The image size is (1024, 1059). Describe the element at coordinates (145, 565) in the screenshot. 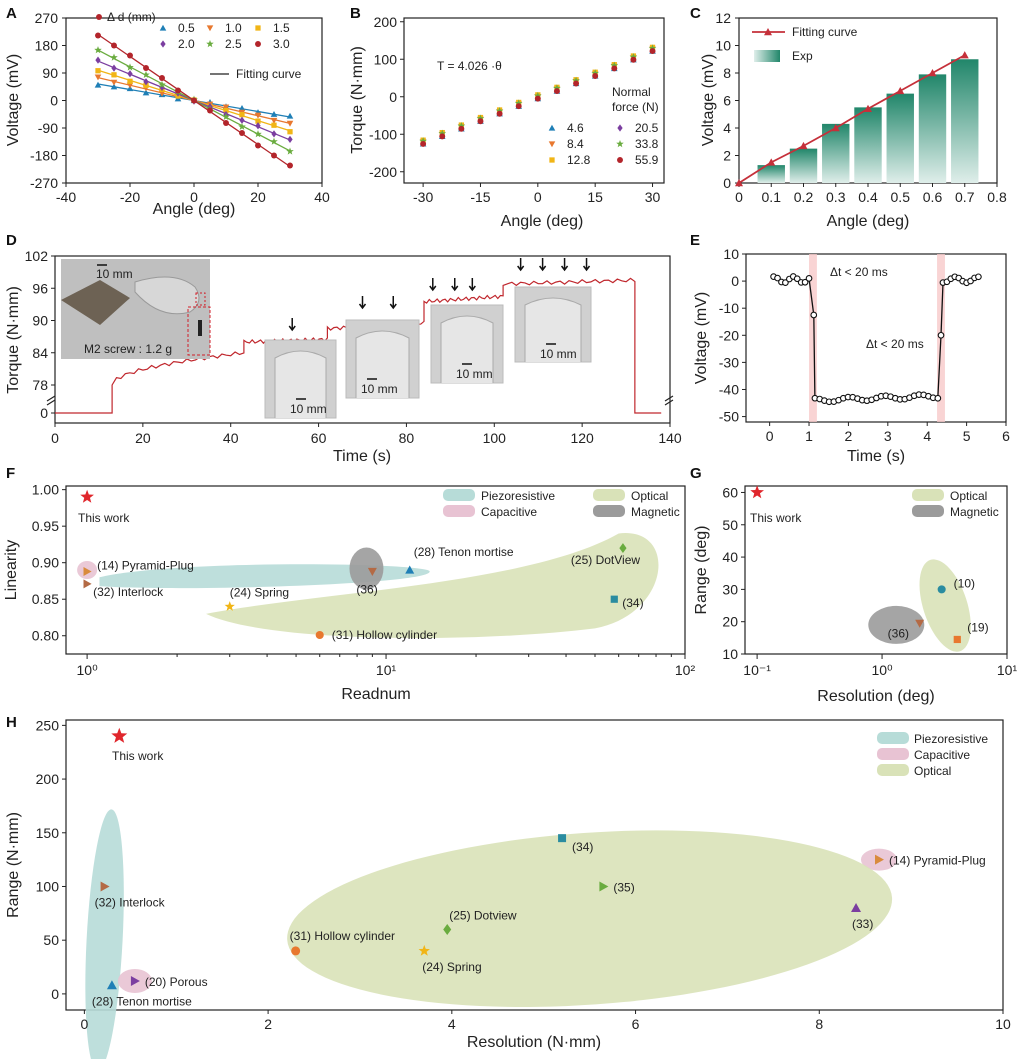

I see `point-label-f: (14) Pyramid-Plug` at that location.